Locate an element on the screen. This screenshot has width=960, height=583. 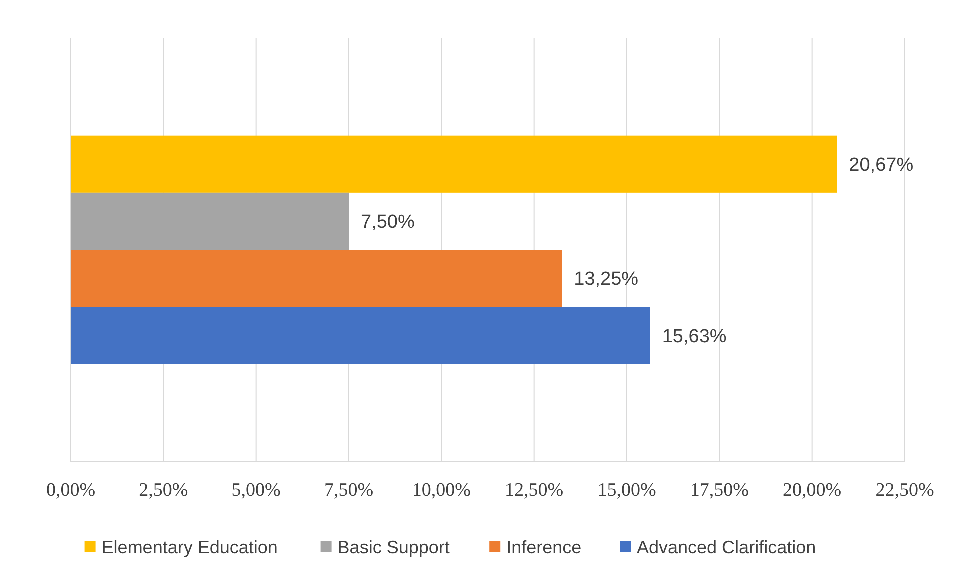
data-label: 20,67% is located at coordinates (881, 165).